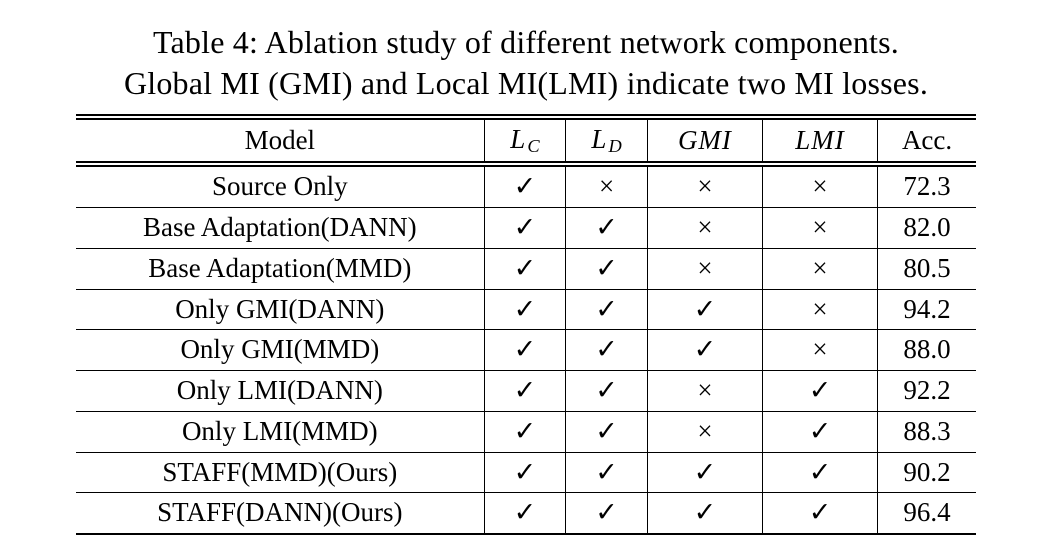 Image resolution: width=1052 pixels, height=558 pixels. I want to click on col-header-lmi: LMI, so click(819, 142).